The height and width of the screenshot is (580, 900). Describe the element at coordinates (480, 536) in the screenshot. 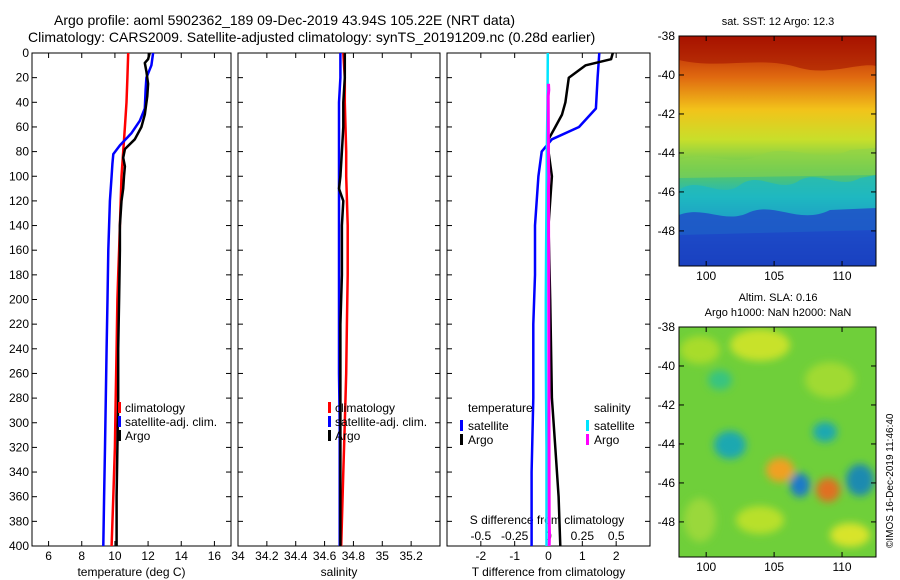

I see `secondary-tick-label: -0.5` at that location.